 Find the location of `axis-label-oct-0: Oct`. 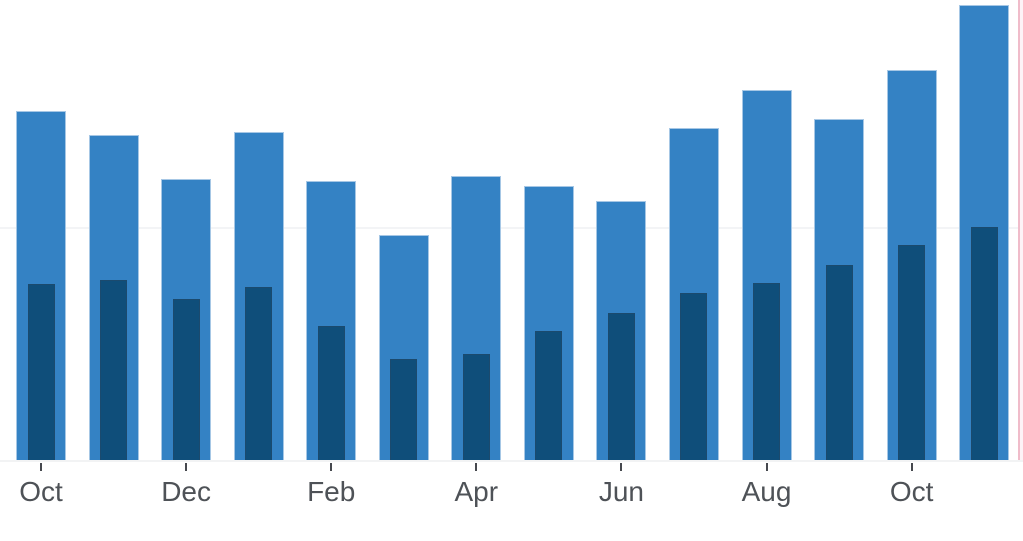

axis-label-oct-0: Oct is located at coordinates (41, 491).